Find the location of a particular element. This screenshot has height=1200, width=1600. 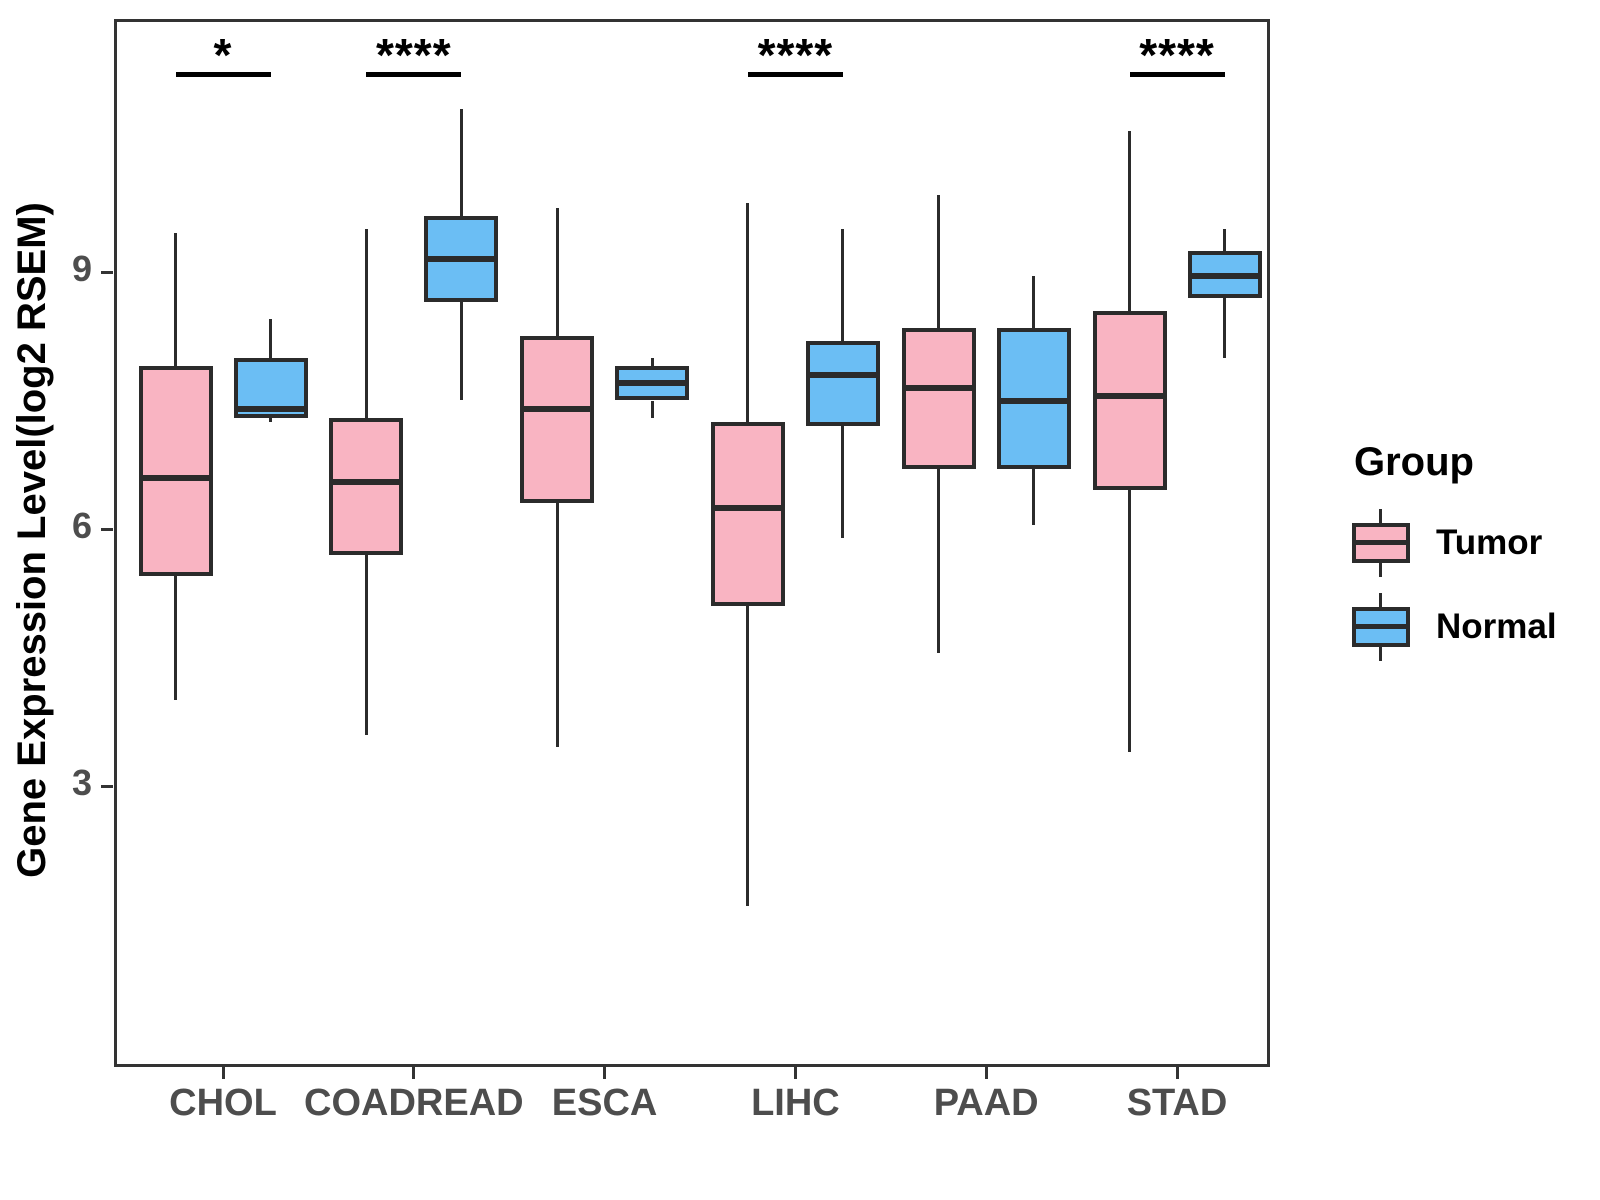

median-tumor-coadread is located at coordinates (366, 481).